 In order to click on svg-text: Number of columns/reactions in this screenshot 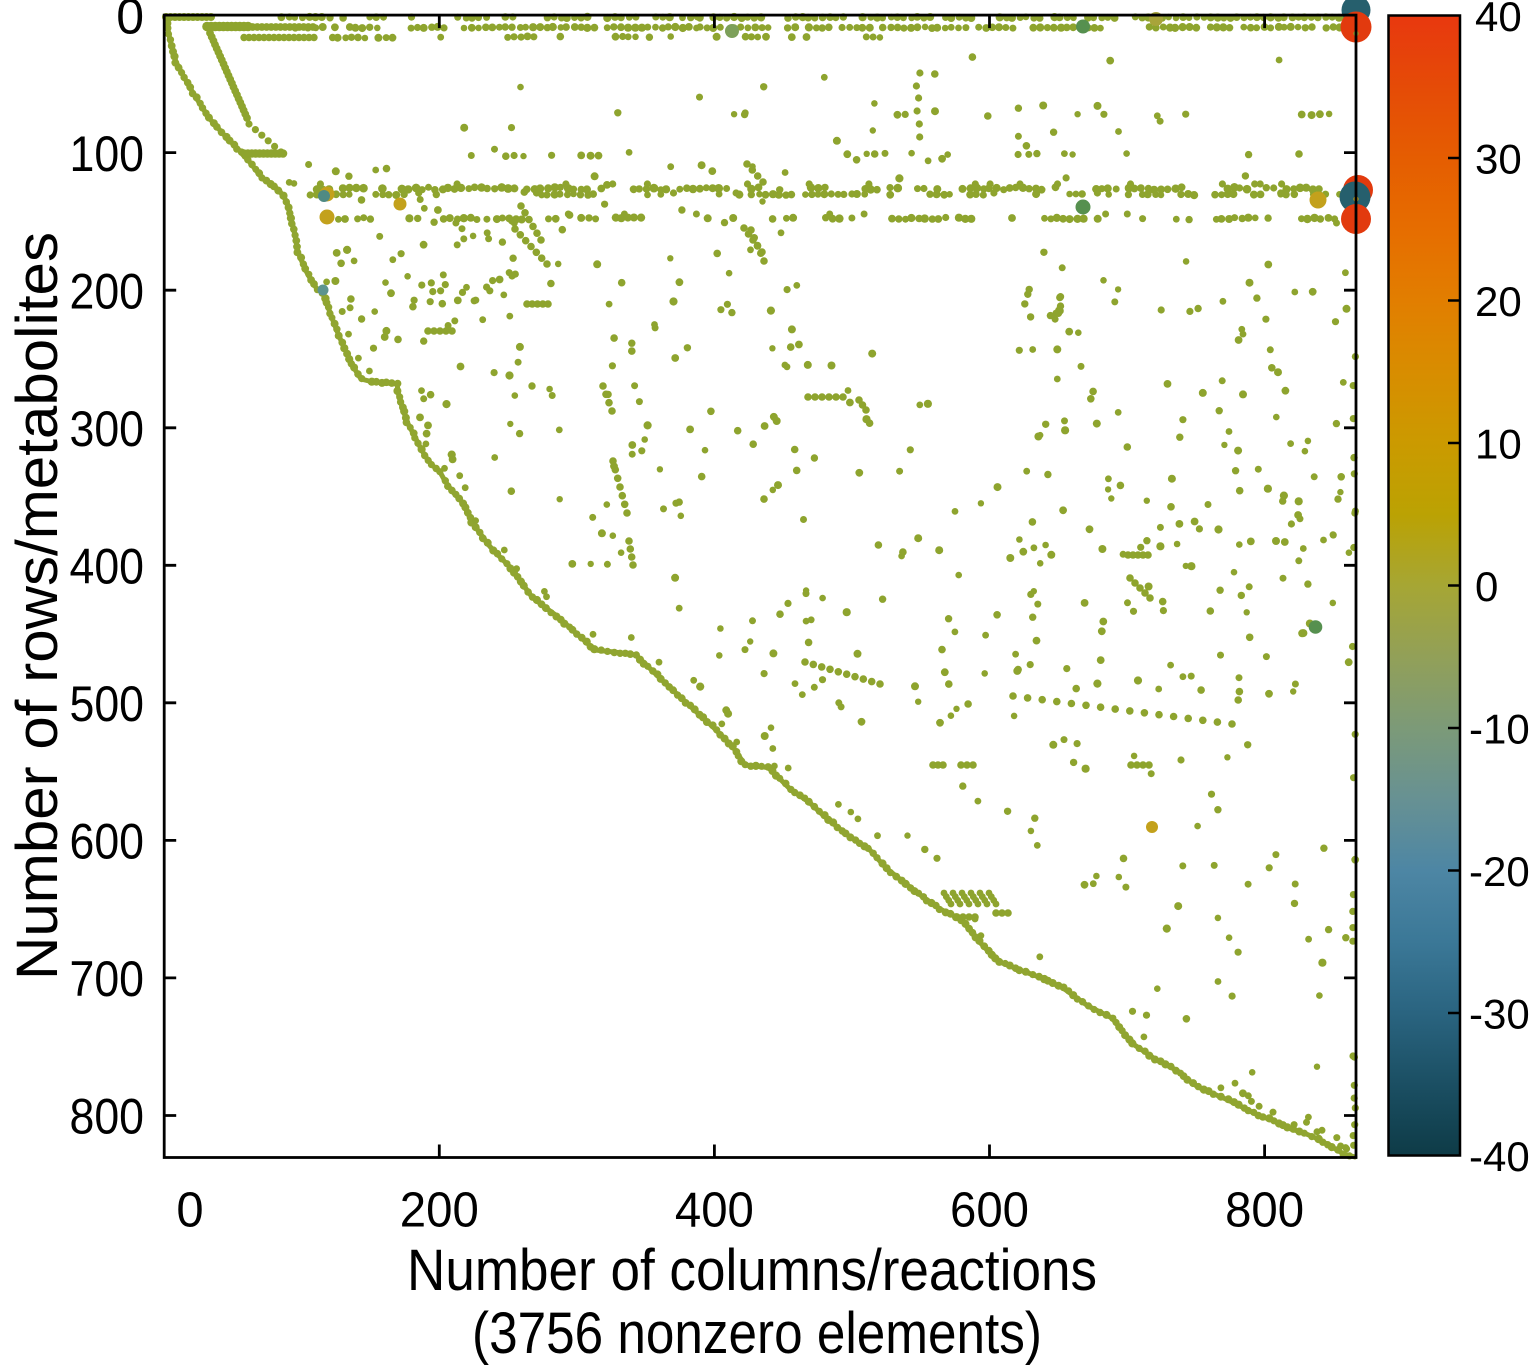, I will do `click(752, 1270)`.